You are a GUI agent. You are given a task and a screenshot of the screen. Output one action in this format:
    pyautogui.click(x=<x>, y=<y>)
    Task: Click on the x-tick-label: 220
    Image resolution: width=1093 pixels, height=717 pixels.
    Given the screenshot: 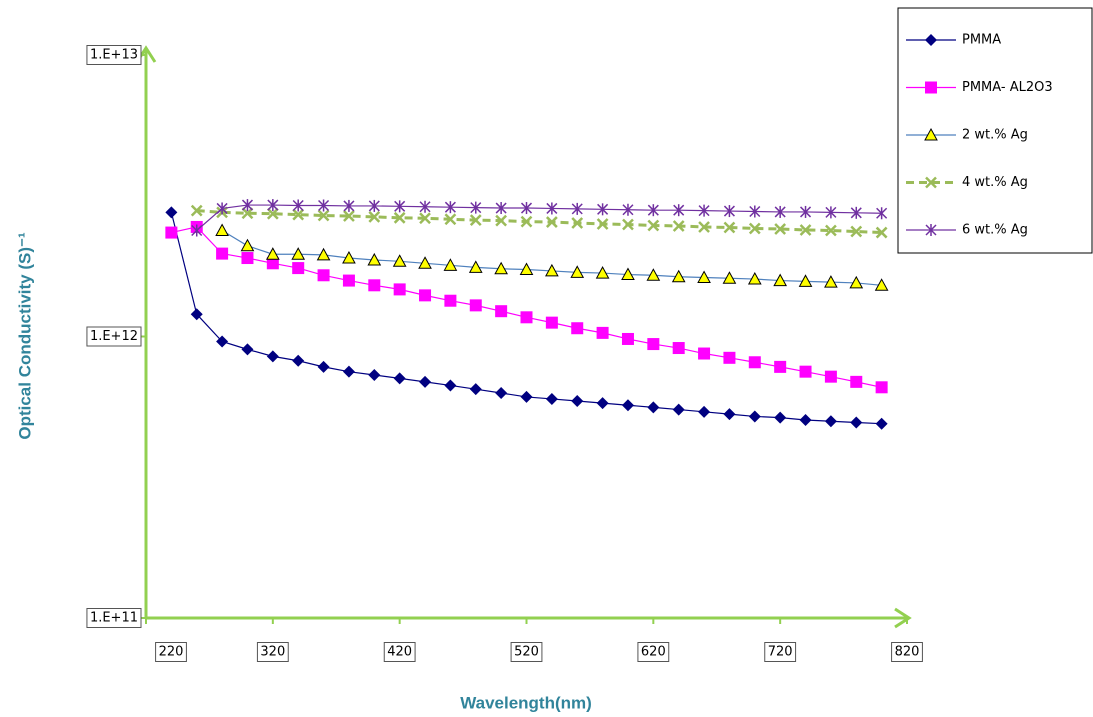 What is the action you would take?
    pyautogui.click(x=171, y=652)
    